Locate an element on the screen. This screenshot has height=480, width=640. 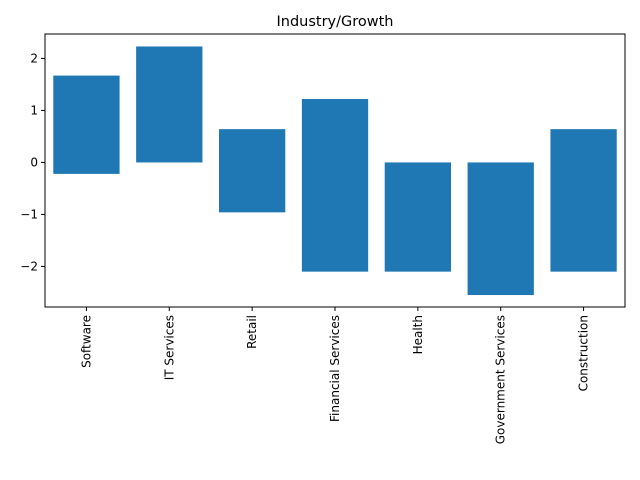
bar-it-services is located at coordinates (169, 104).